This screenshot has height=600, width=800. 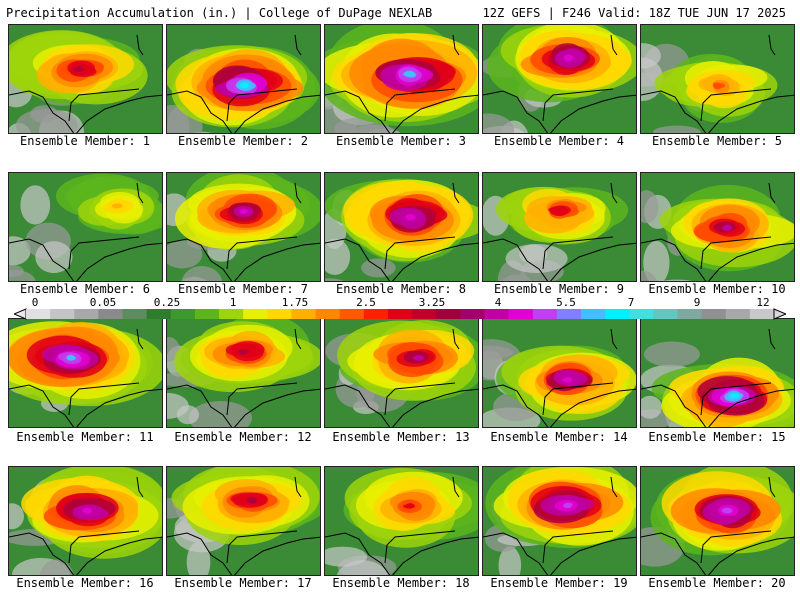 What do you see at coordinates (717, 437) in the screenshot?
I see `member-caption: Ensemble Member: 15` at bounding box center [717, 437].